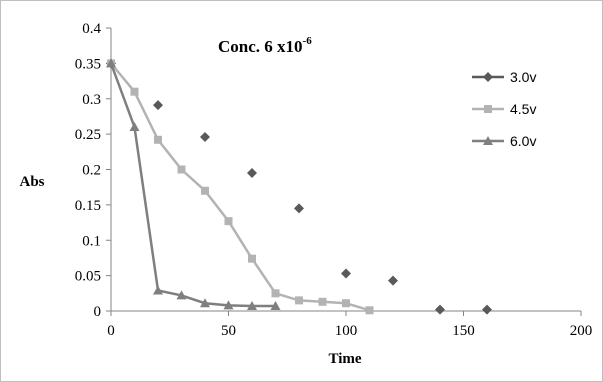 The width and height of the screenshot is (603, 382). What do you see at coordinates (504, 77) in the screenshot?
I see `legend-item-30v: 3.0v` at bounding box center [504, 77].